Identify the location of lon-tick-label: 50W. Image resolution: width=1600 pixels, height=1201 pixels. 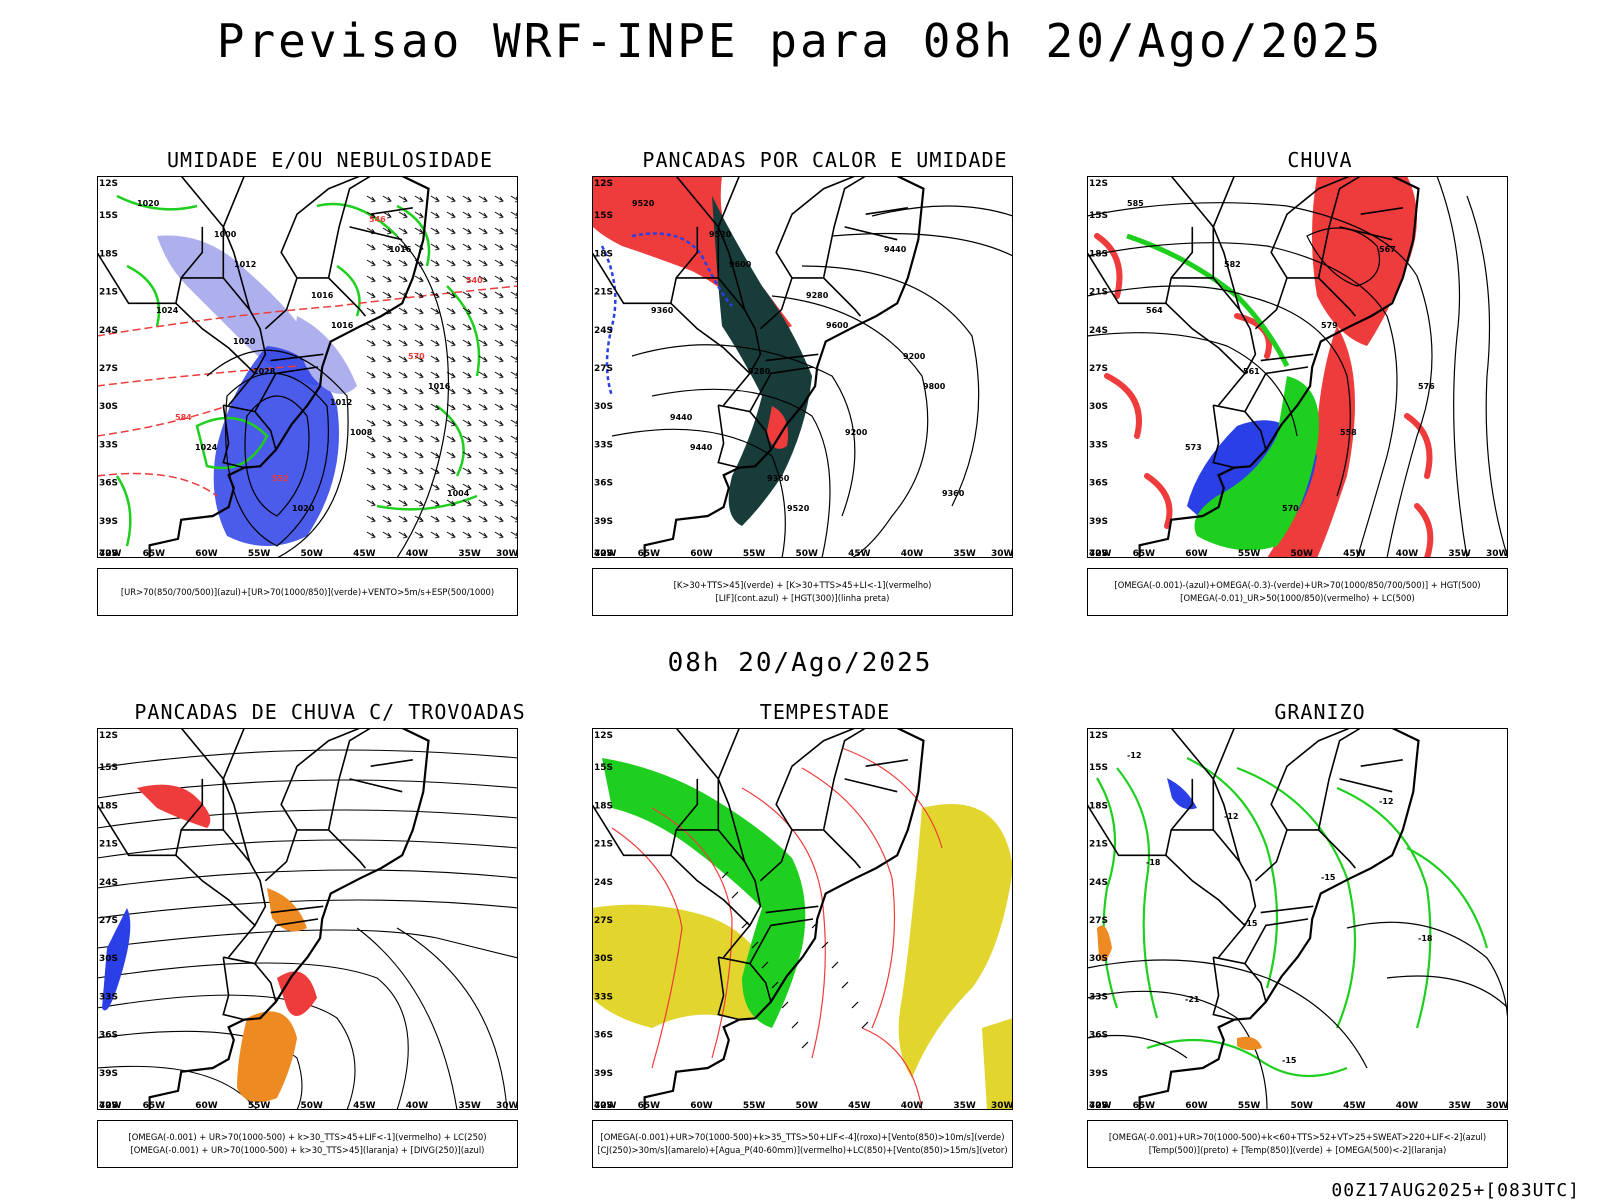
(1302, 553).